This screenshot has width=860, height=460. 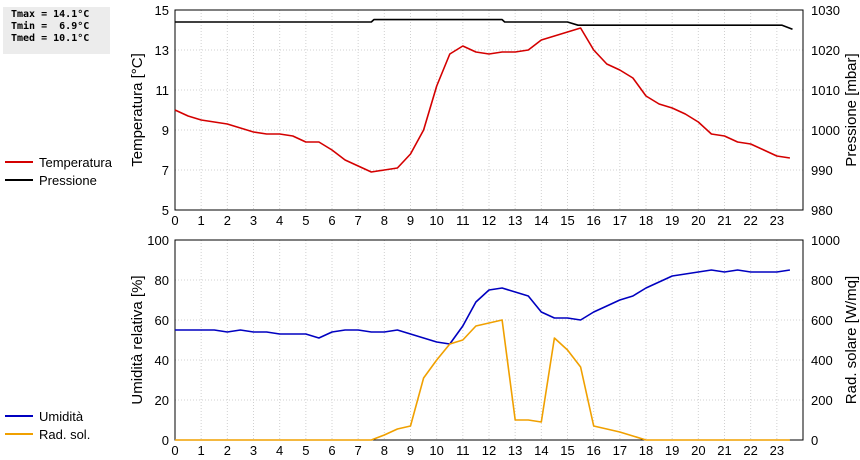 What do you see at coordinates (19, 416) in the screenshot?
I see `legend-swatch-umidita` at bounding box center [19, 416].